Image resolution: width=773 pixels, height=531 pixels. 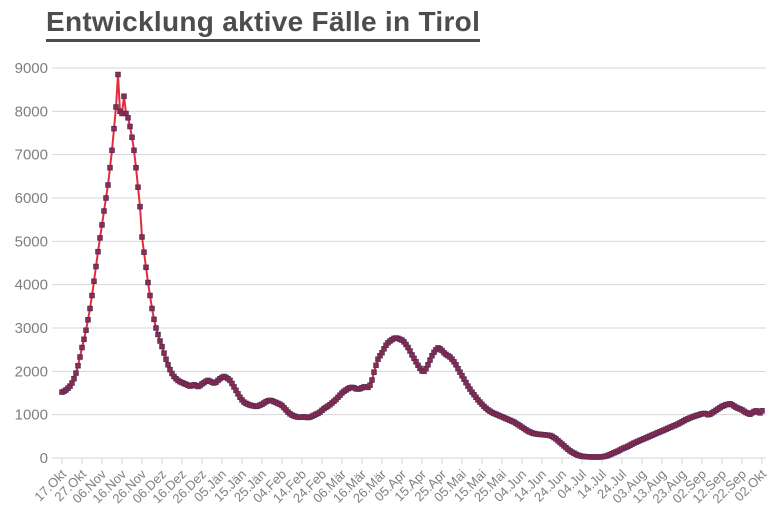 What do you see at coordinates (31, 155) in the screenshot?
I see `y-tick-label: 7000` at bounding box center [31, 155].